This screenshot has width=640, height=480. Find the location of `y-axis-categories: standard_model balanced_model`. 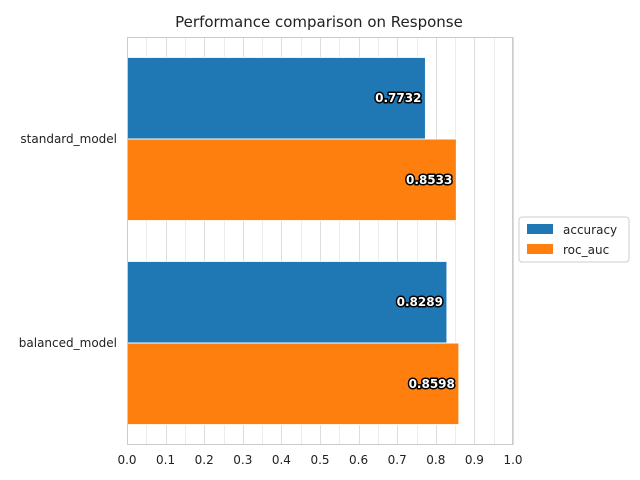

y-axis-categories: standard_model balanced_model is located at coordinates (68, 241).